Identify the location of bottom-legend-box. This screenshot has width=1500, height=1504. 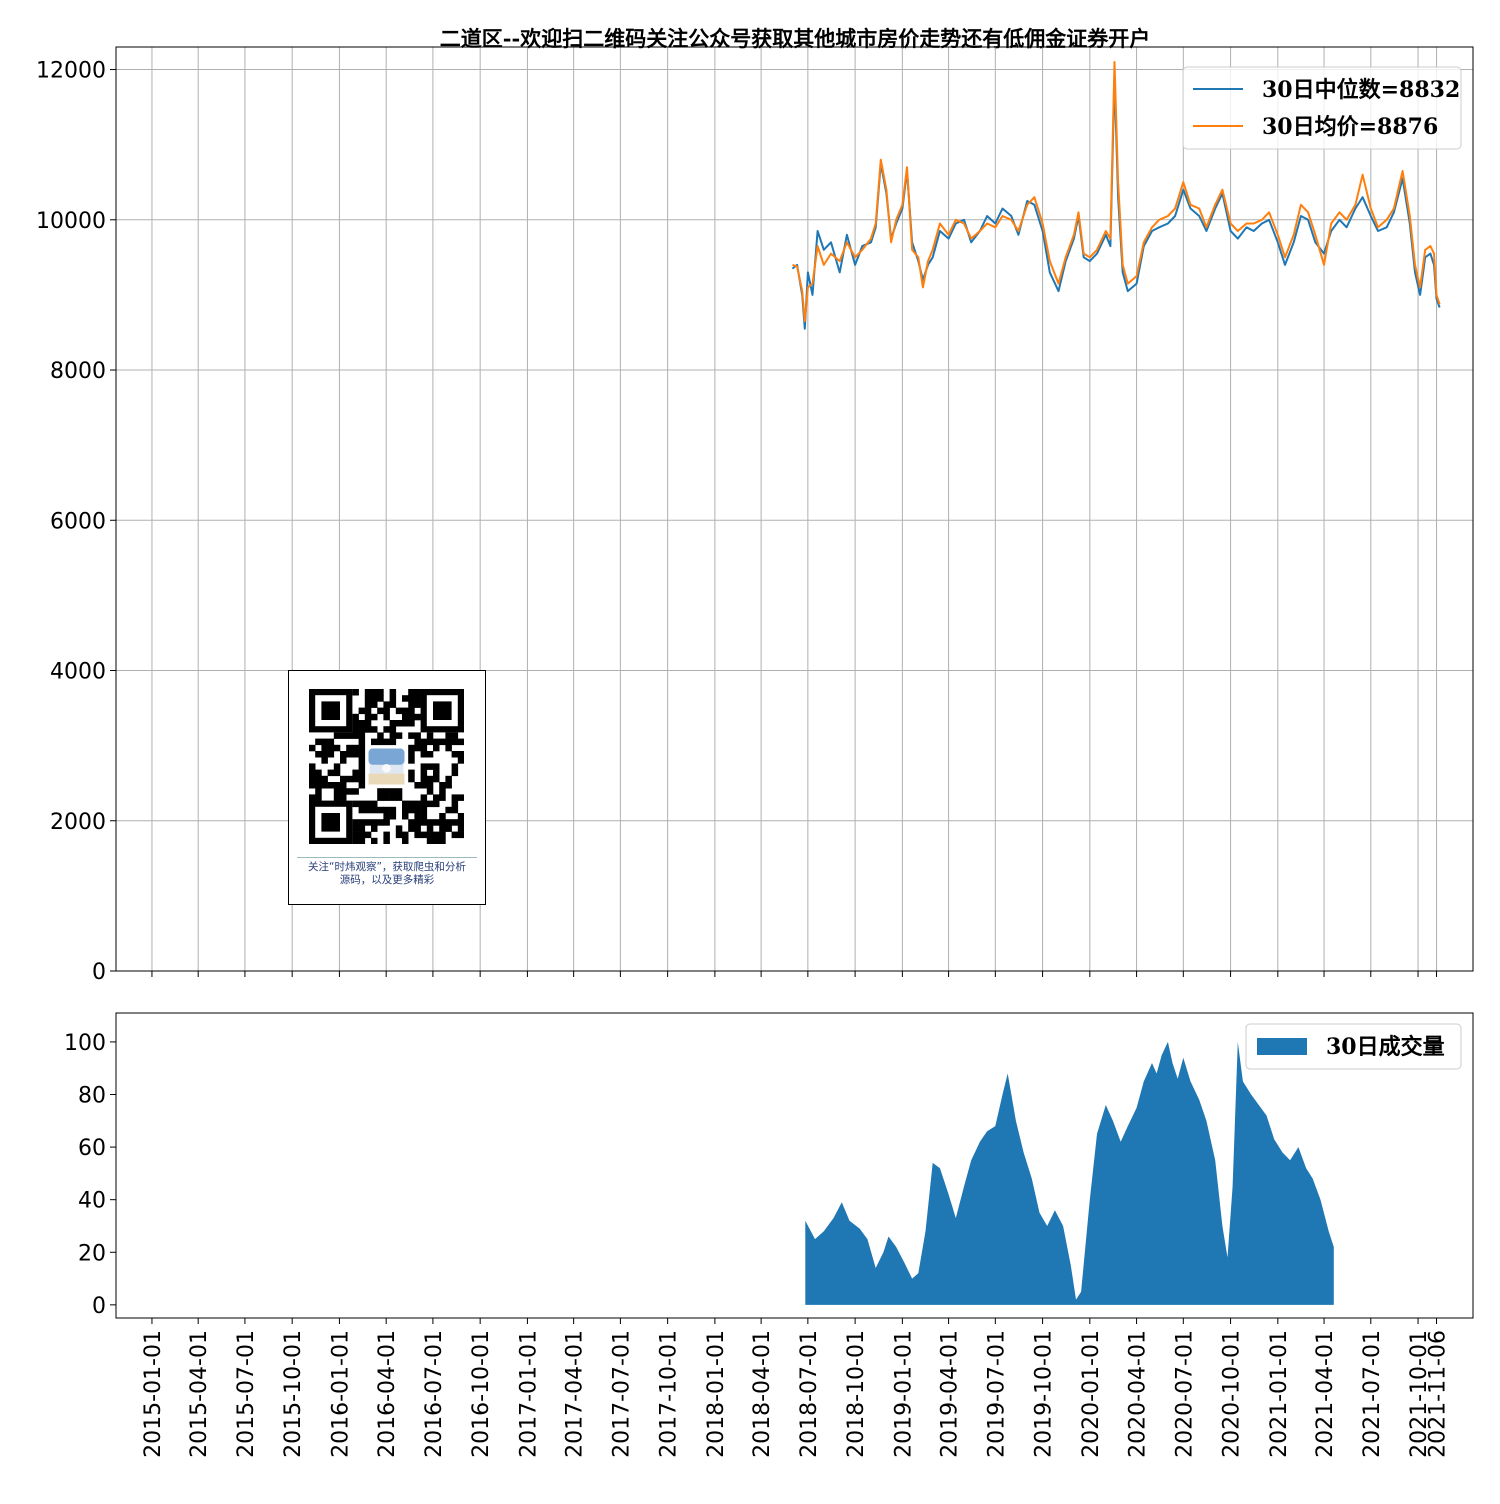
(1353, 1046).